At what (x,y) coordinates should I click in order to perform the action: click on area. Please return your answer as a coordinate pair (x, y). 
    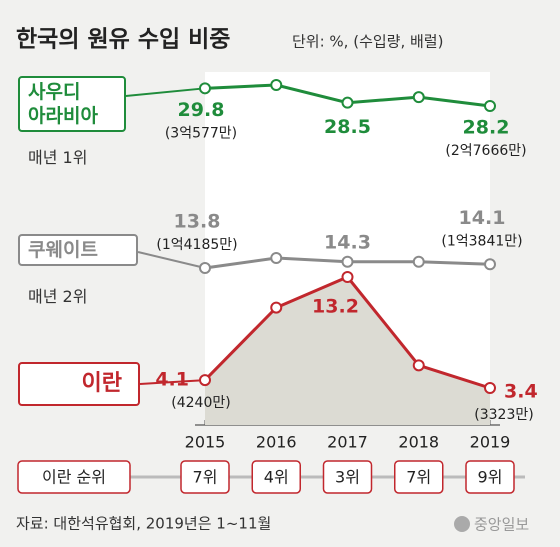
    Looking at the image, I should click on (347, 351).